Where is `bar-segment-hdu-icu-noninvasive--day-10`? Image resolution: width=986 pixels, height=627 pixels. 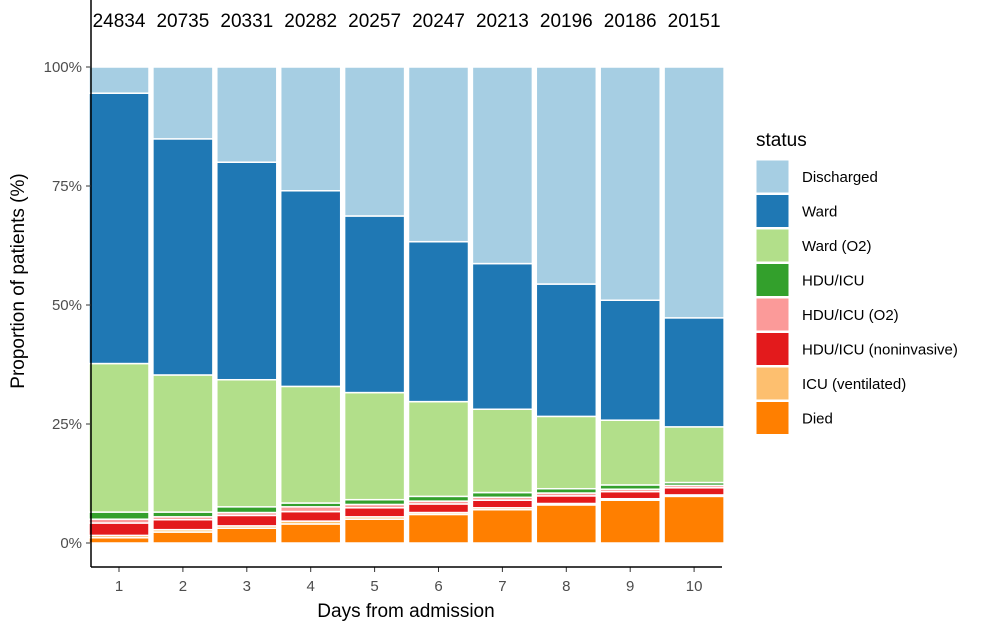 bar-segment-hdu-icu-noninvasive--day-10 is located at coordinates (694, 491).